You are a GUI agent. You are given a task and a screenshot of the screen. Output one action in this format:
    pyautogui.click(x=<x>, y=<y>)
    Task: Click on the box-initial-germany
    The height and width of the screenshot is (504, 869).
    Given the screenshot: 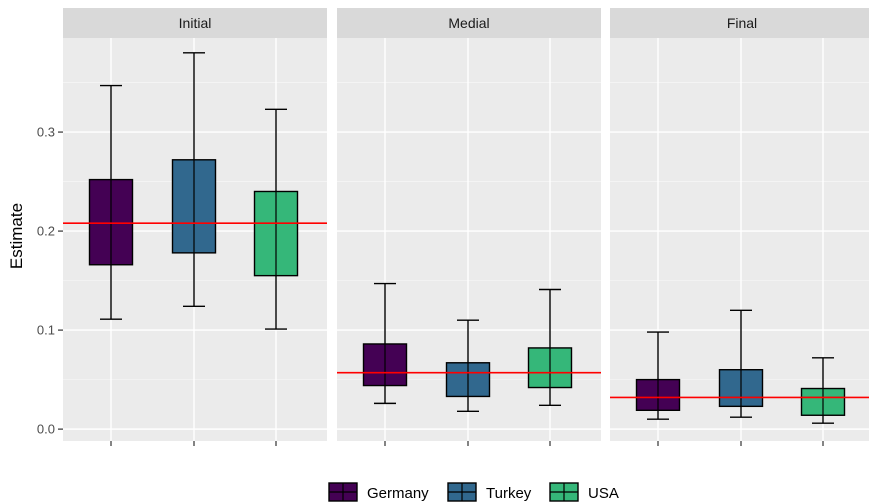 What is the action you would take?
    pyautogui.click(x=111, y=202)
    